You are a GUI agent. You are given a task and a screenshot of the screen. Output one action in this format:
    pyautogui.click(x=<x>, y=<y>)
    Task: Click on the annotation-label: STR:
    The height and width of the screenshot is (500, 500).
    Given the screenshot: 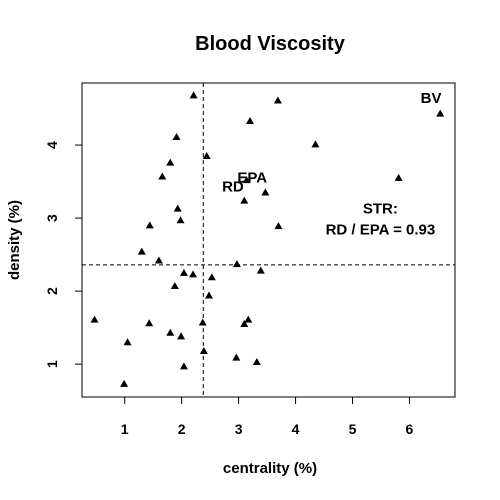 What is the action you would take?
    pyautogui.click(x=380, y=208)
    